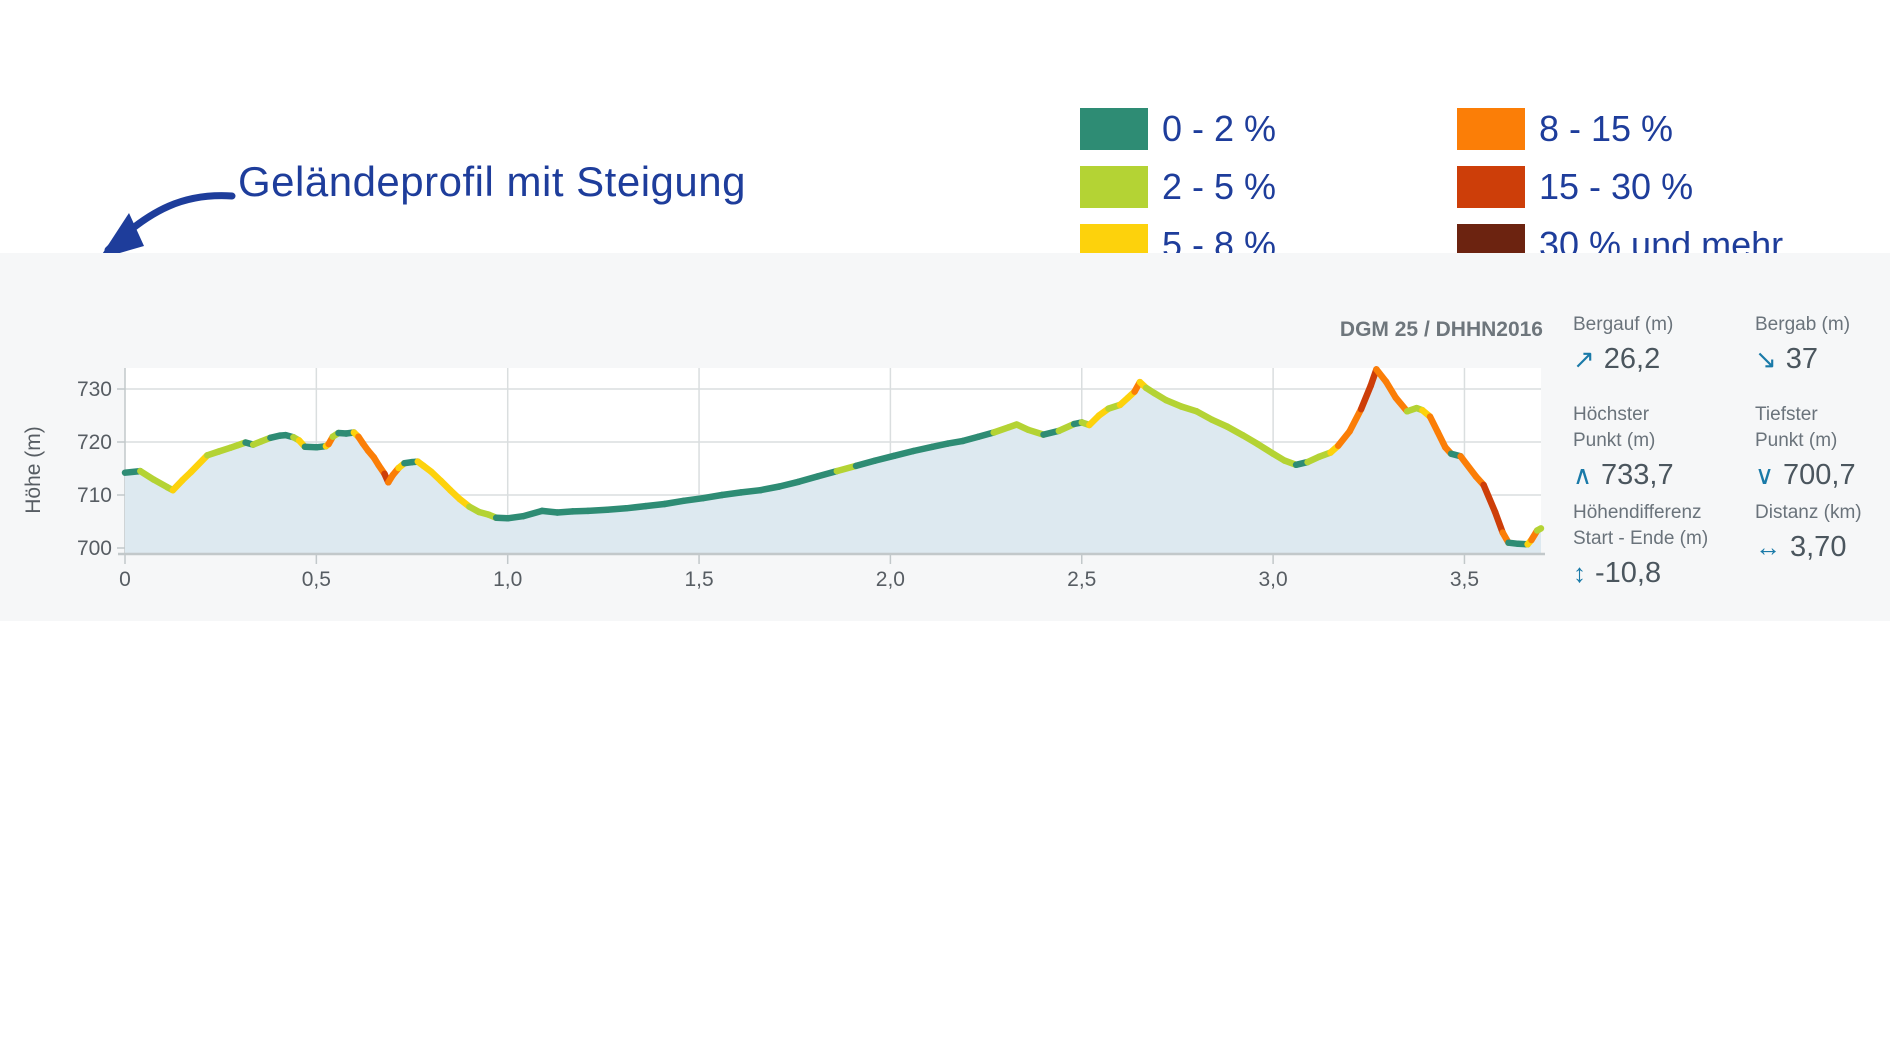 The height and width of the screenshot is (1063, 1890). I want to click on stat-block: Höhendifferenz Start - Ende (m) ↕ -10,8, so click(1660, 545).